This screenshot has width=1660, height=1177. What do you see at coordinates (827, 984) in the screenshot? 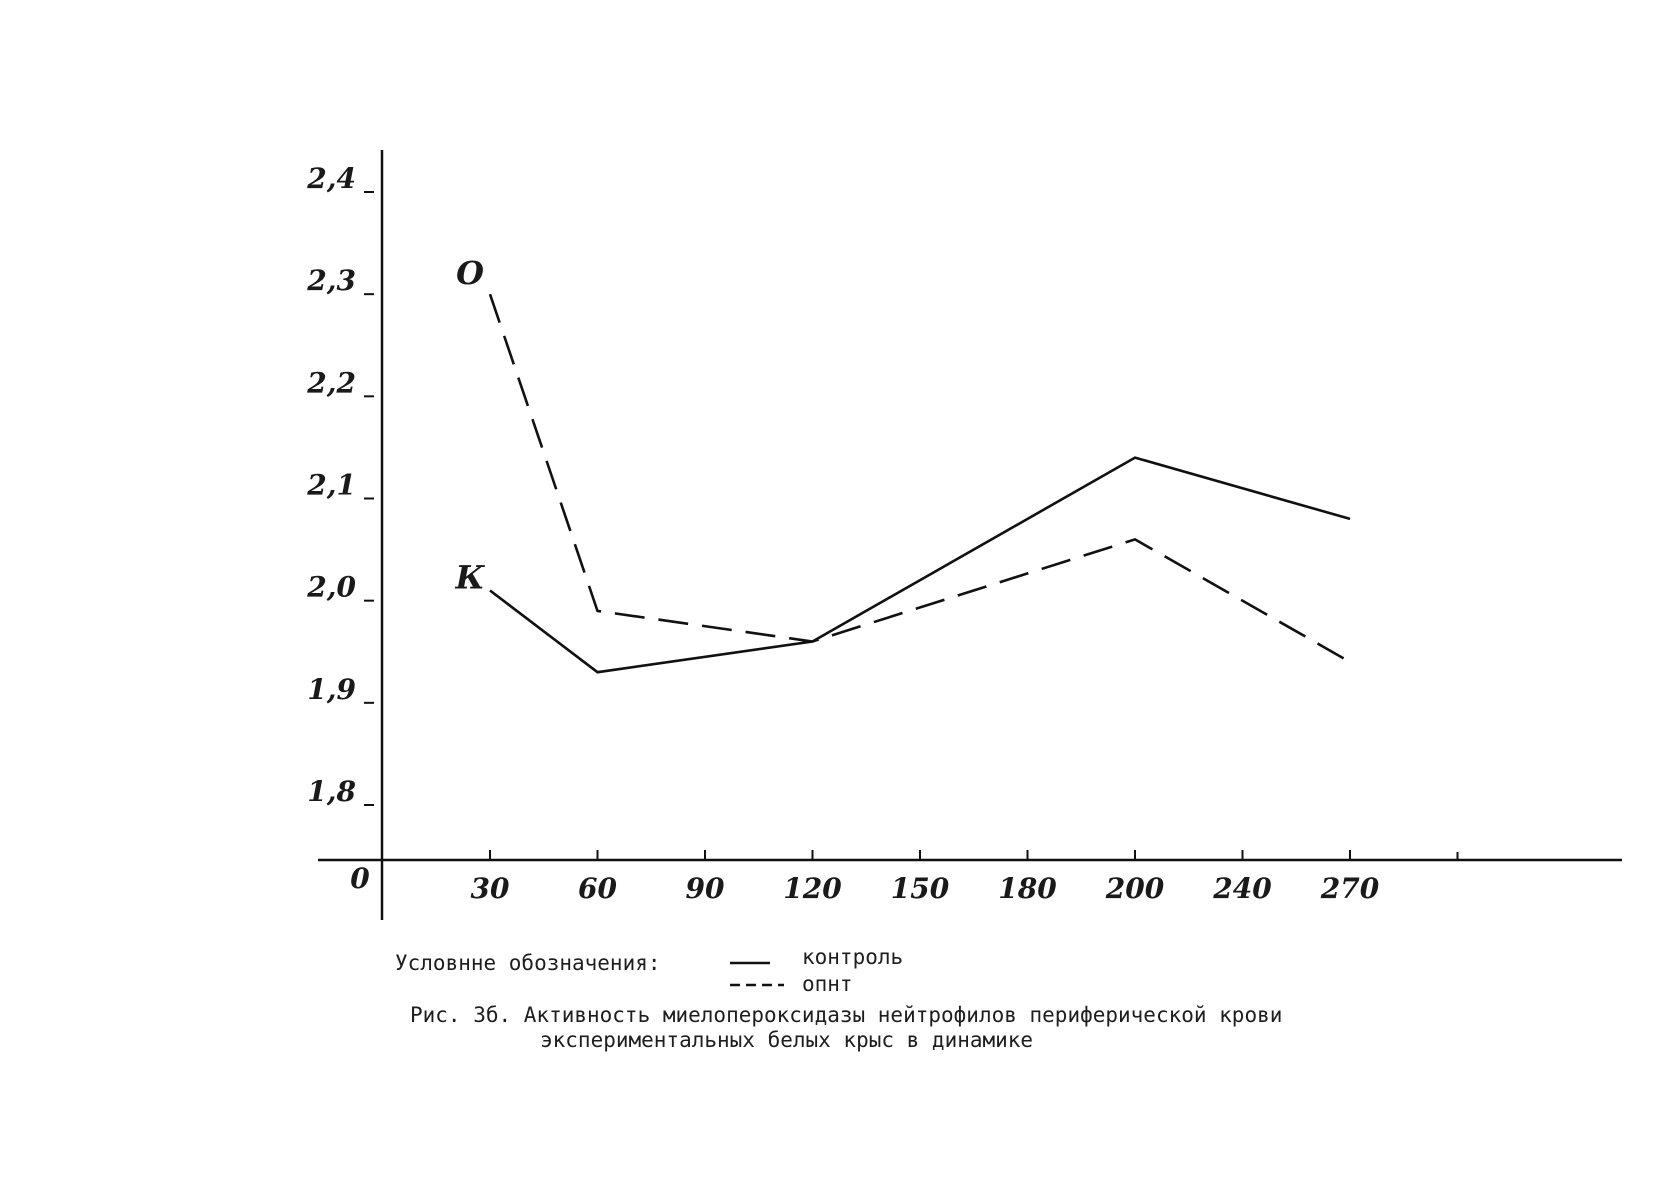
I see `legend-label-experiment: опнт` at bounding box center [827, 984].